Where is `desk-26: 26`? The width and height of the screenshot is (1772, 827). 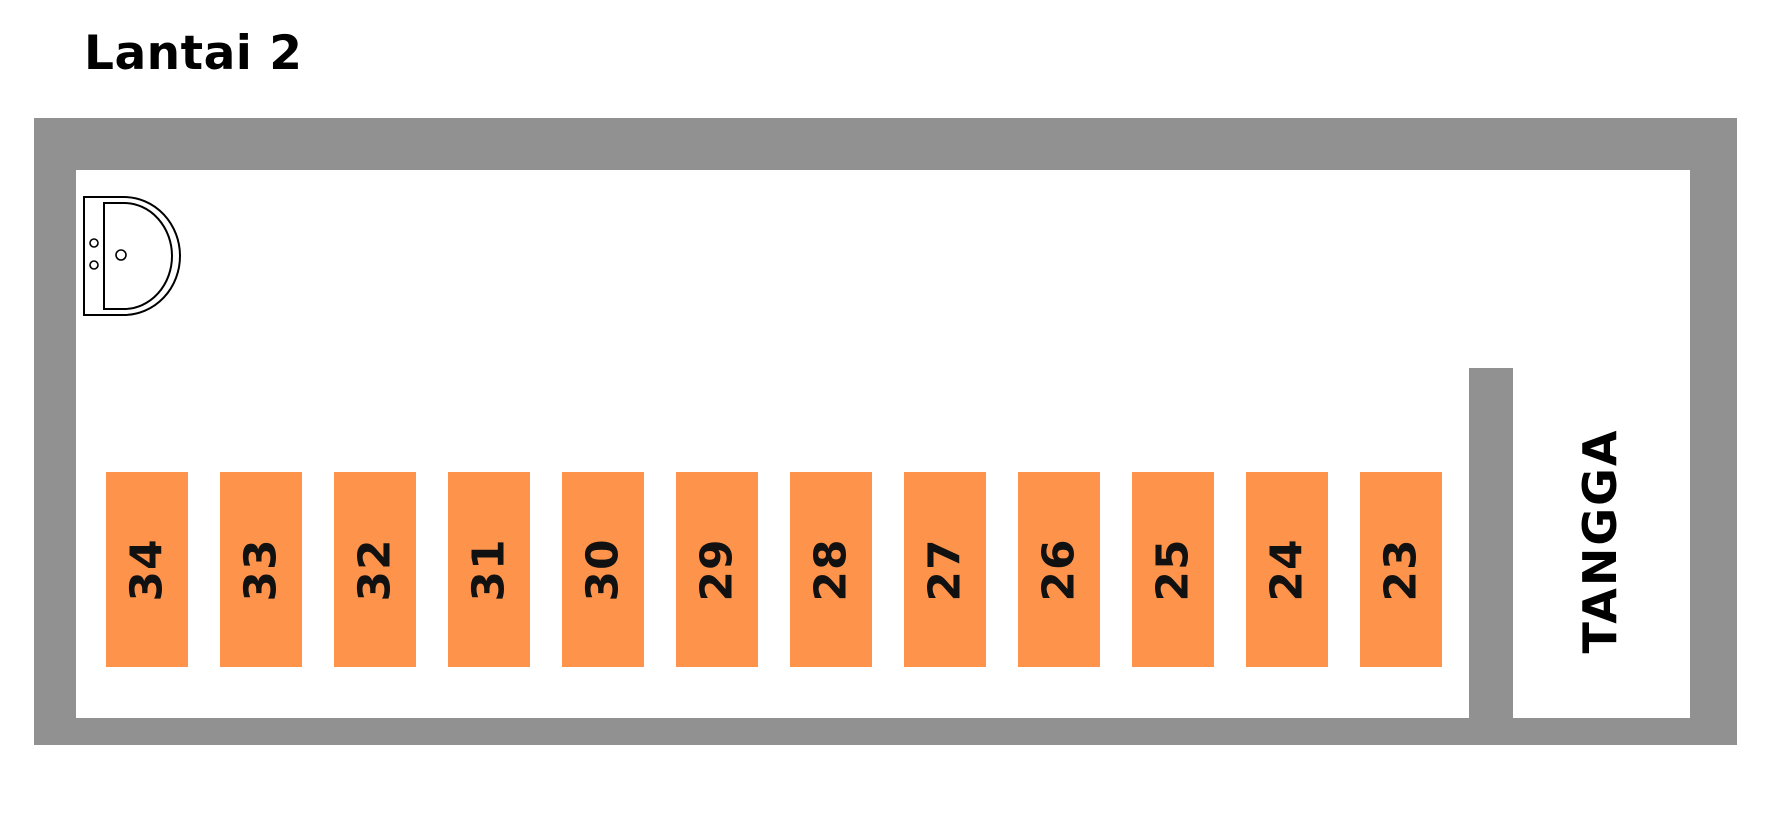
desk-26: 26 is located at coordinates (1059, 569).